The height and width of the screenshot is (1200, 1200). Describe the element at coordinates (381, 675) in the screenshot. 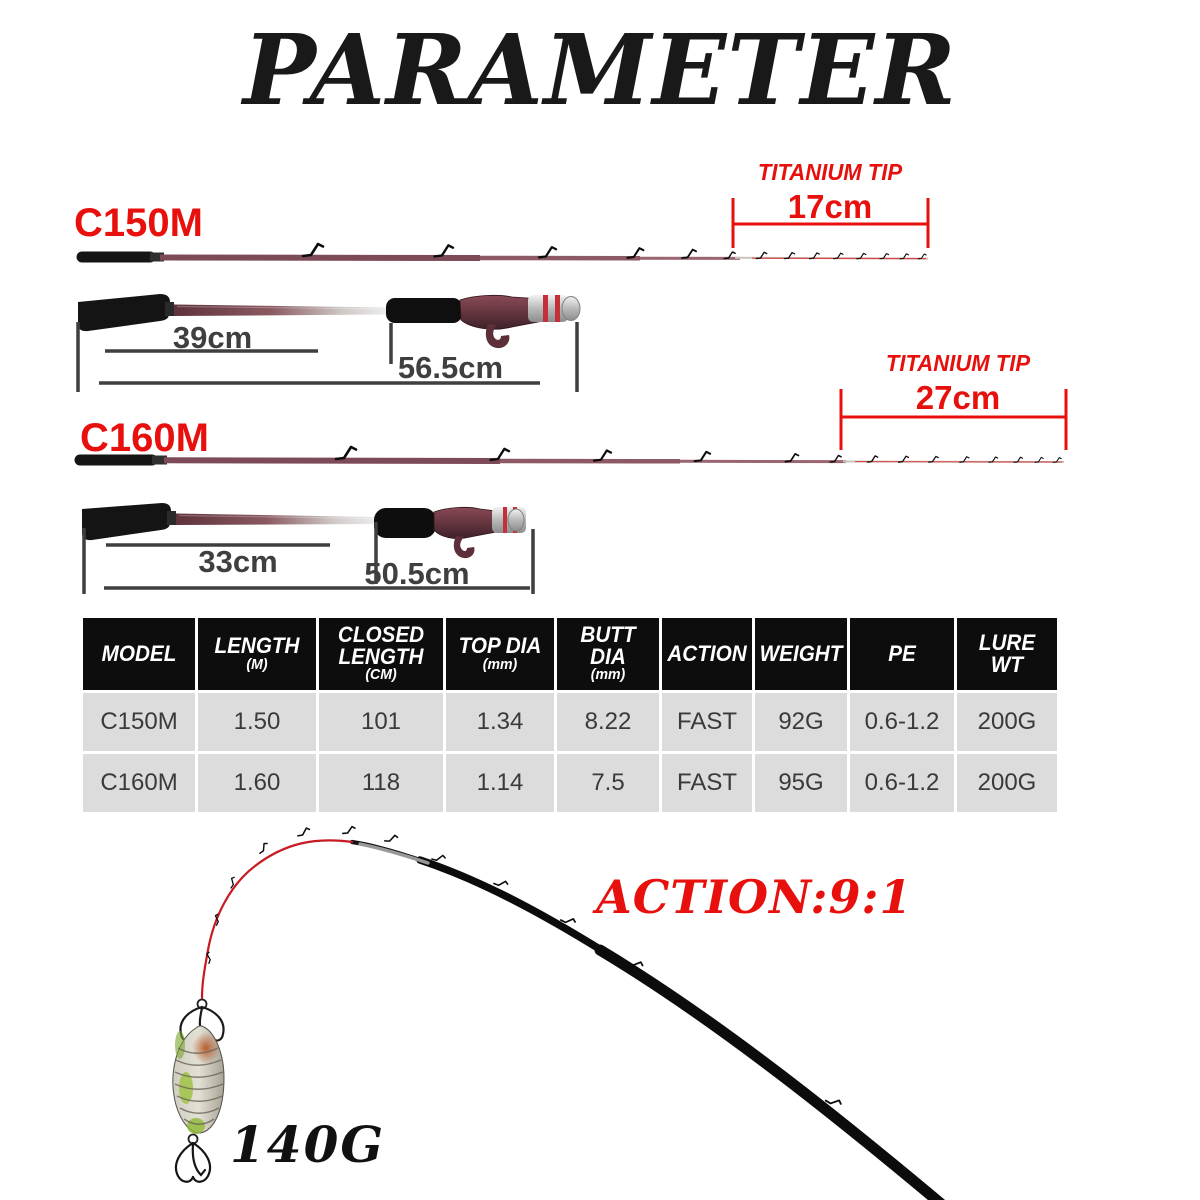

I see `col-header-unit: (CM)` at that location.